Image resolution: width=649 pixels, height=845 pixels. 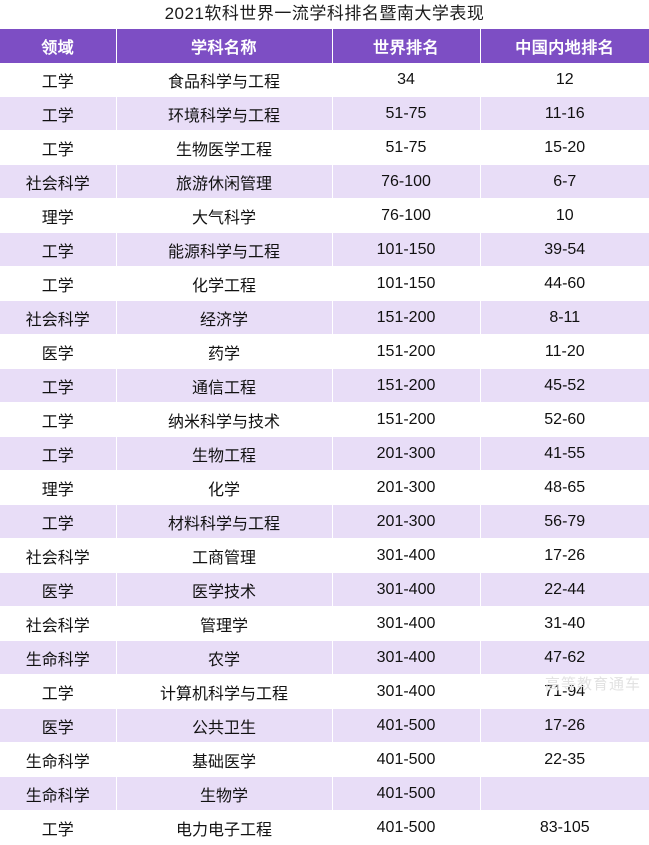 I want to click on table-row: 生命科学 农学 301-400 47-62, so click(x=324, y=657).